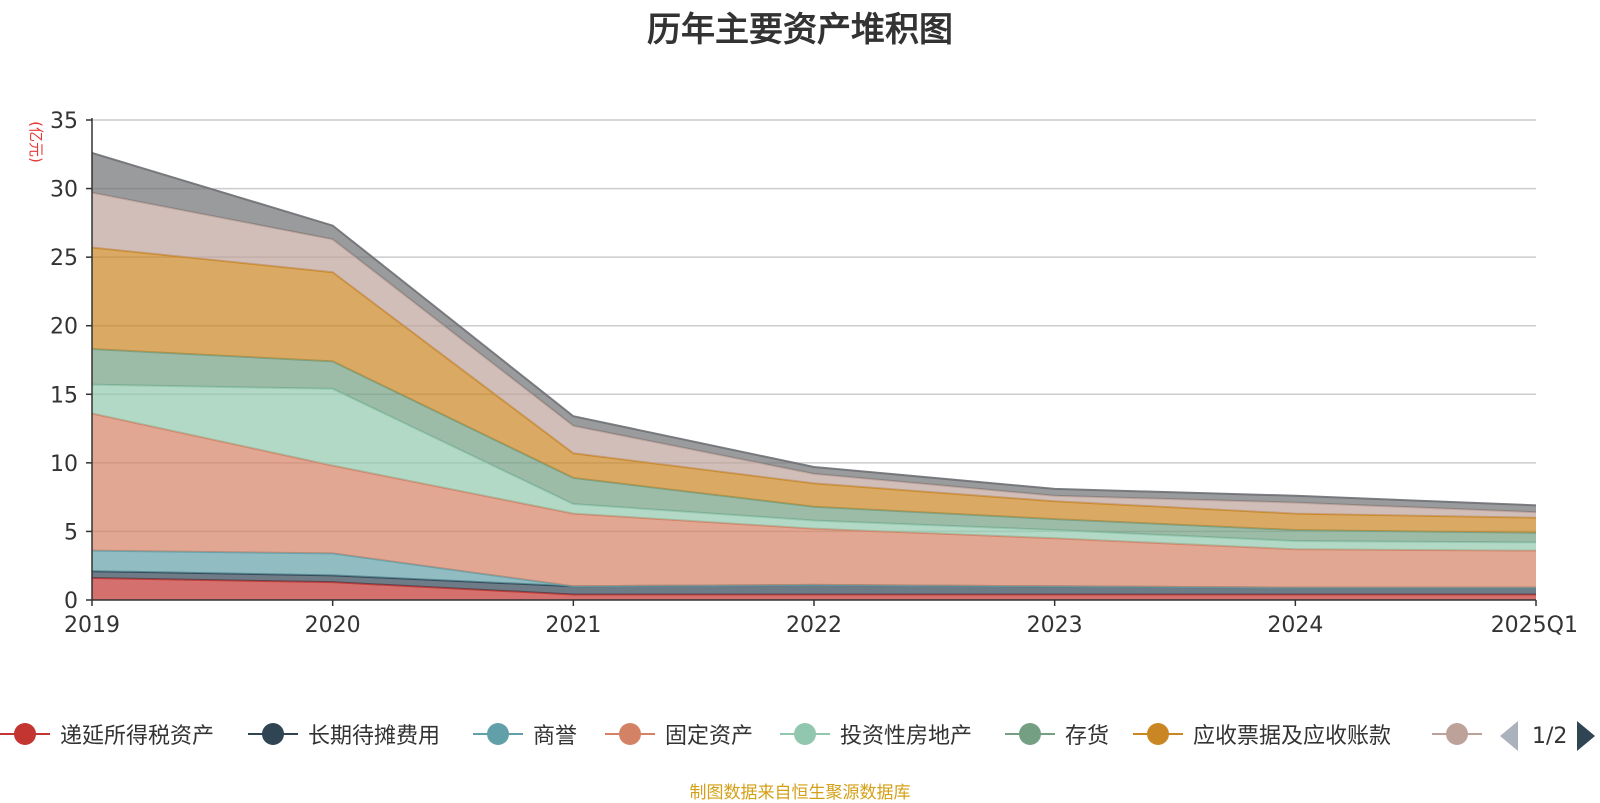 Image resolution: width=1600 pixels, height=803 pixels. I want to click on legend-item-2: 商誉, so click(525, 734).